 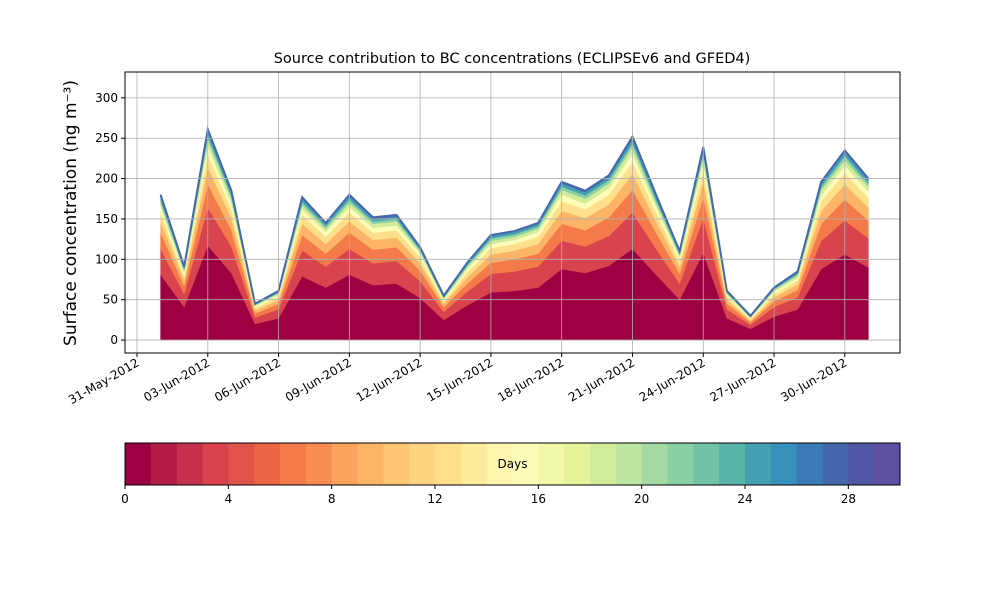 I want to click on y-axis-label: Surface concentration (ng m⁻³), so click(x=71, y=213).